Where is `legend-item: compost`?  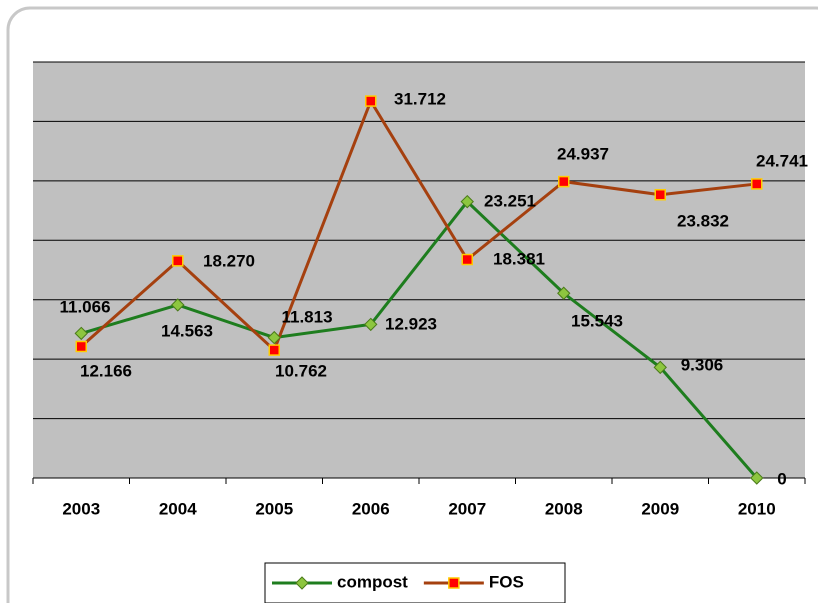
legend-item: compost is located at coordinates (340, 581).